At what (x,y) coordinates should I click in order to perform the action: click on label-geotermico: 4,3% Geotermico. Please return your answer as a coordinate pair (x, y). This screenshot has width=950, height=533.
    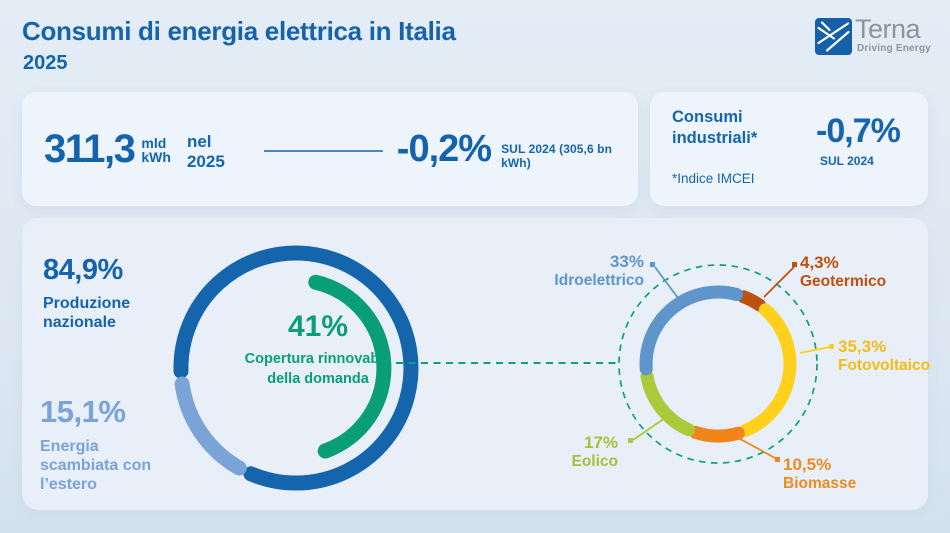
    Looking at the image, I should click on (860, 272).